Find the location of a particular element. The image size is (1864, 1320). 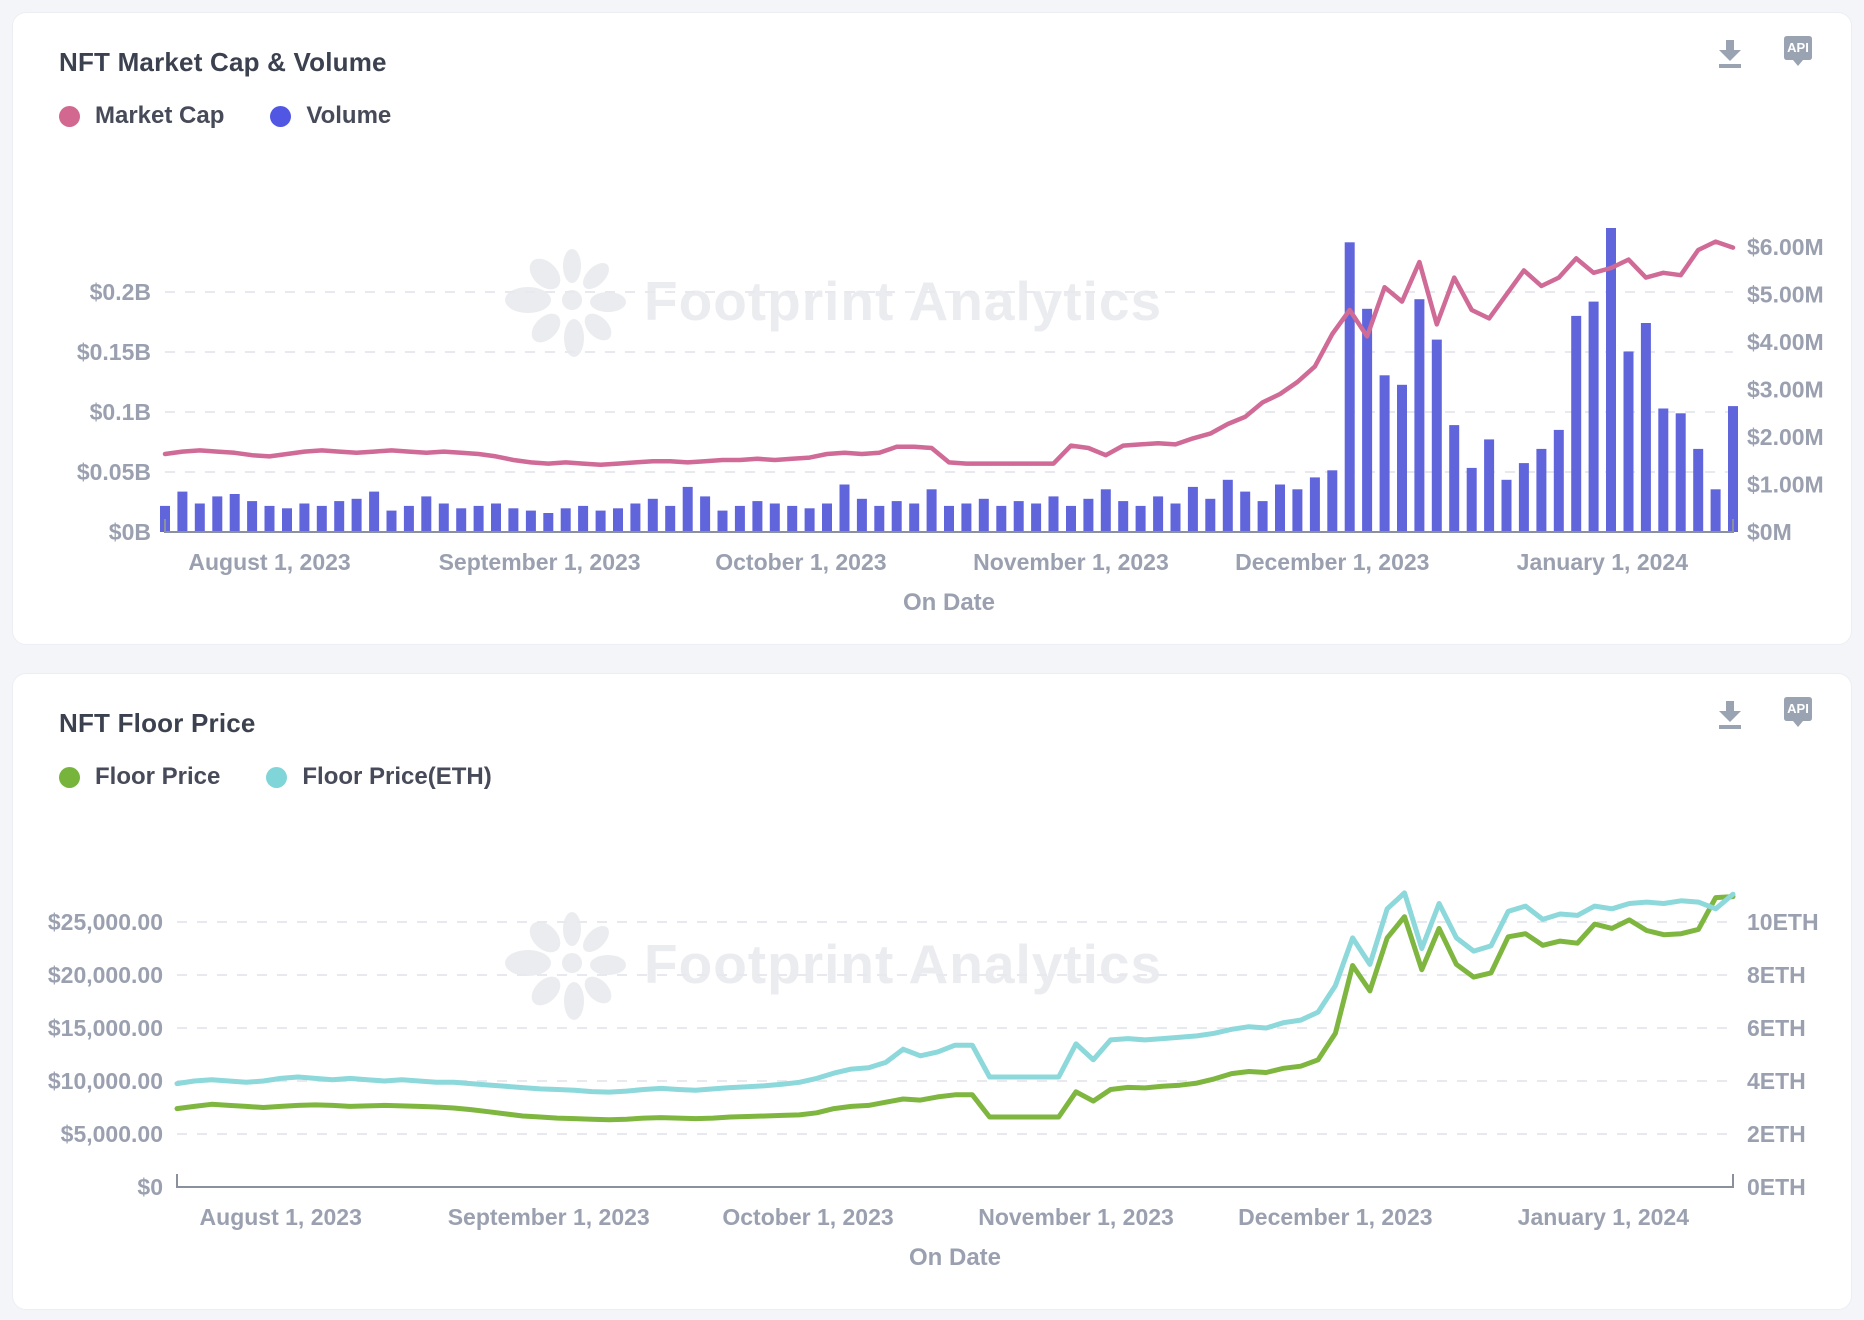

right-axis-tick: $3.00M is located at coordinates (1785, 390).